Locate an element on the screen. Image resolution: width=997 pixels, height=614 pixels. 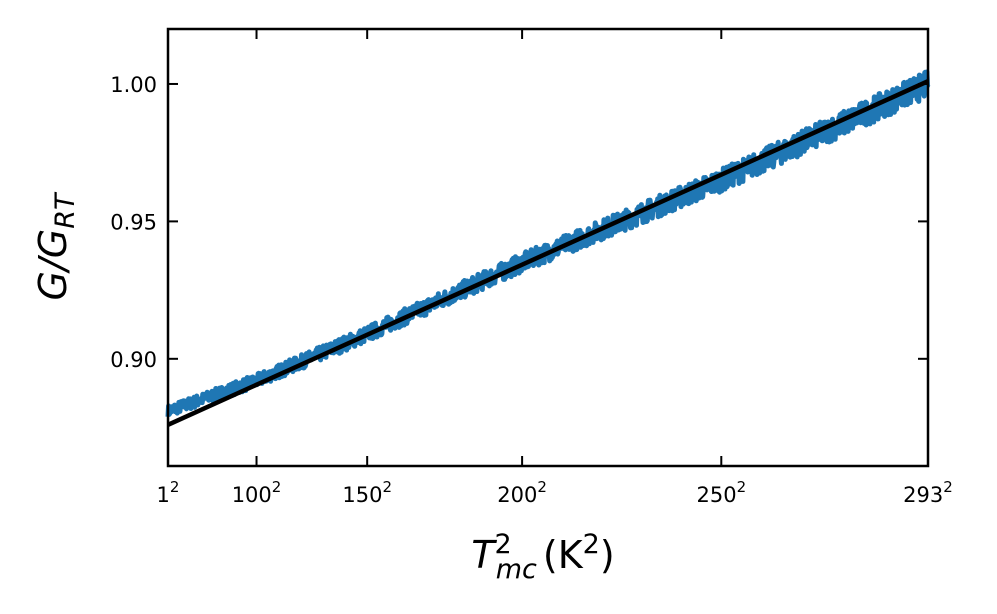
x-tick-label: 2002 is located at coordinates (522, 492).